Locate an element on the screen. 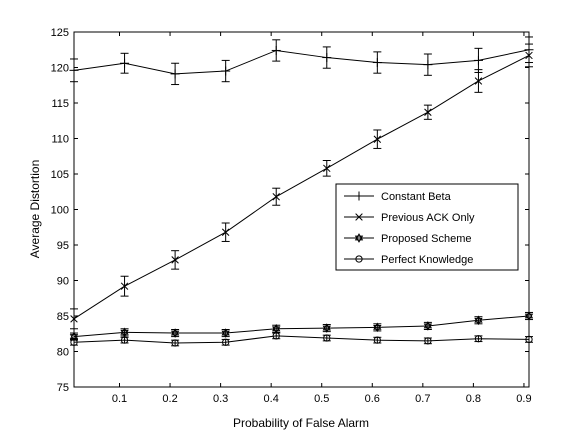  x-tick-label: 0.3 is located at coordinates (220, 399).